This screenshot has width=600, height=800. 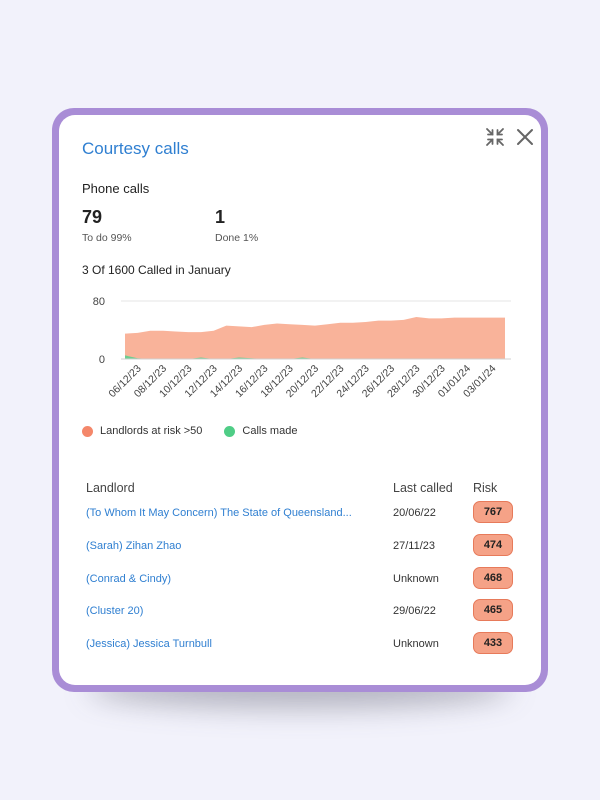 What do you see at coordinates (237, 238) in the screenshot?
I see `done-label: Done 1%` at bounding box center [237, 238].